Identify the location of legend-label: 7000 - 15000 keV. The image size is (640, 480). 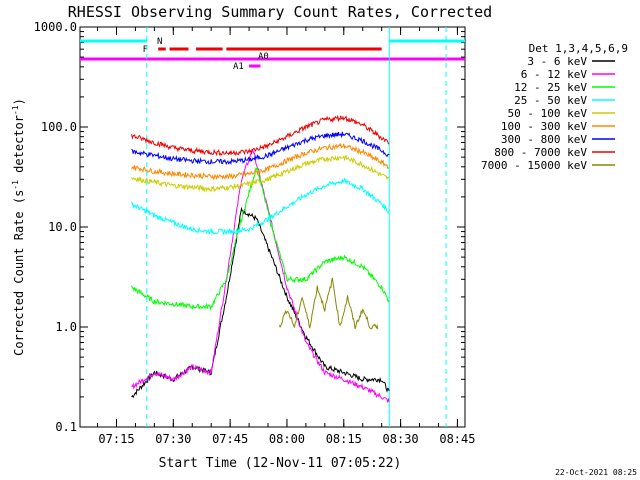
(534, 165).